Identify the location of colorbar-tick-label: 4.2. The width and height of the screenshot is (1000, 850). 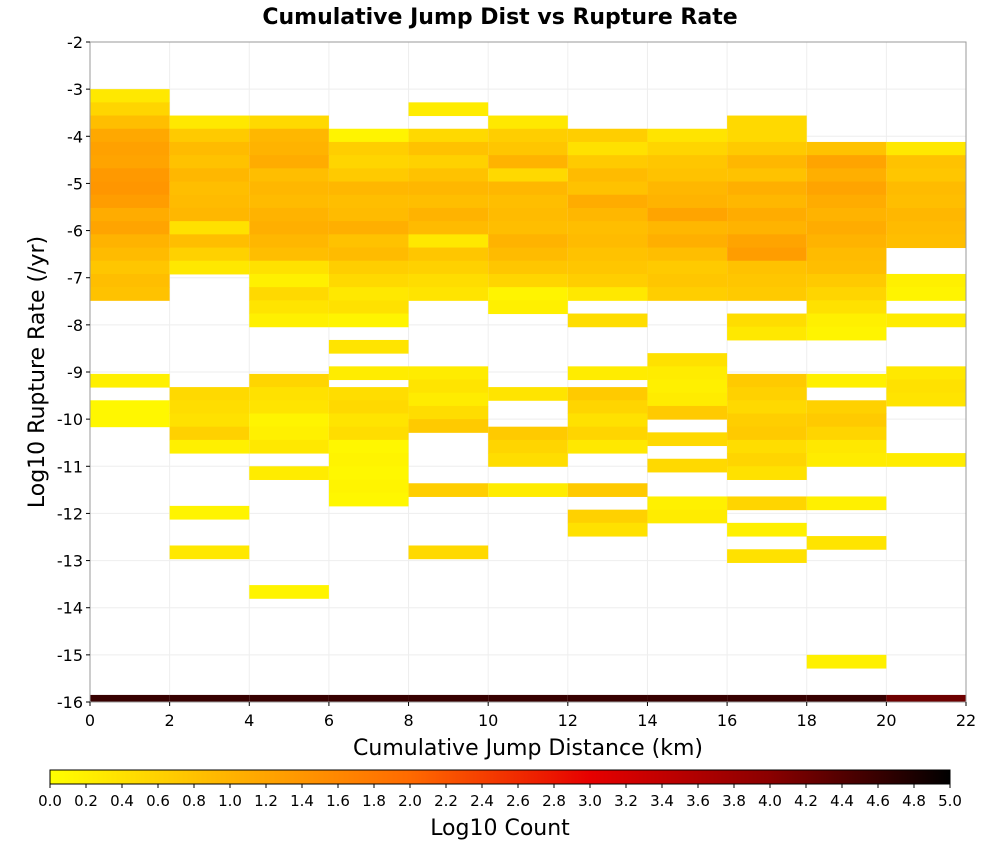
(806, 801).